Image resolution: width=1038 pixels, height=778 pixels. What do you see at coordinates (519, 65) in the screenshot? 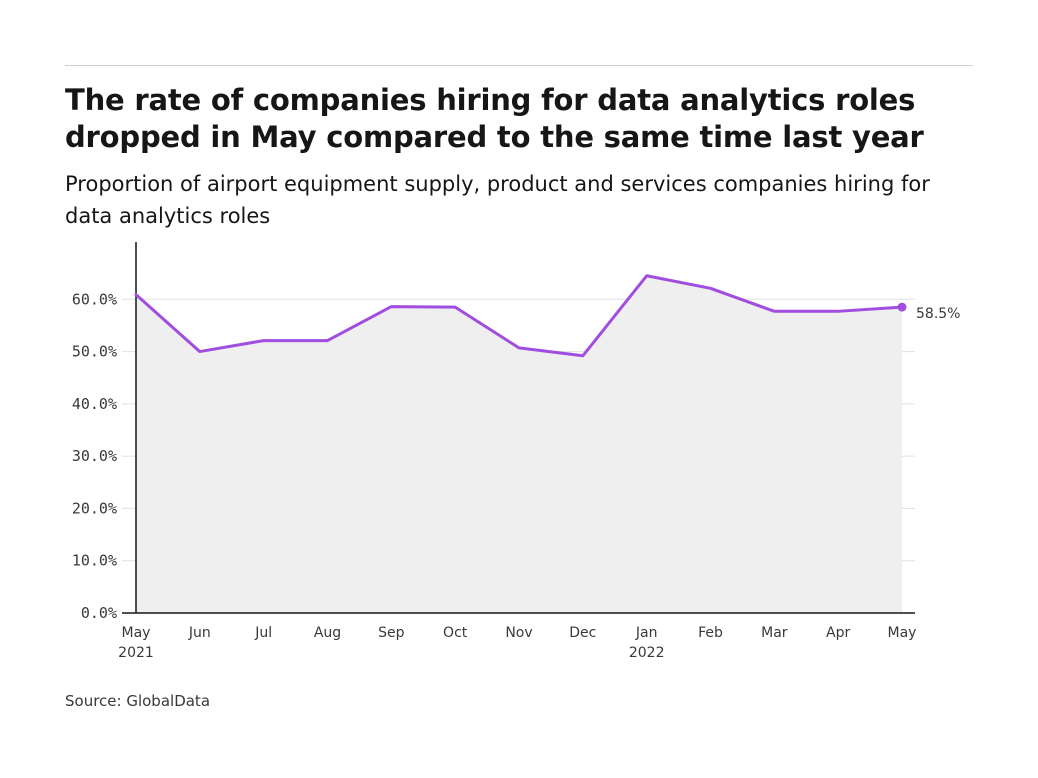
I see `top-divider` at bounding box center [519, 65].